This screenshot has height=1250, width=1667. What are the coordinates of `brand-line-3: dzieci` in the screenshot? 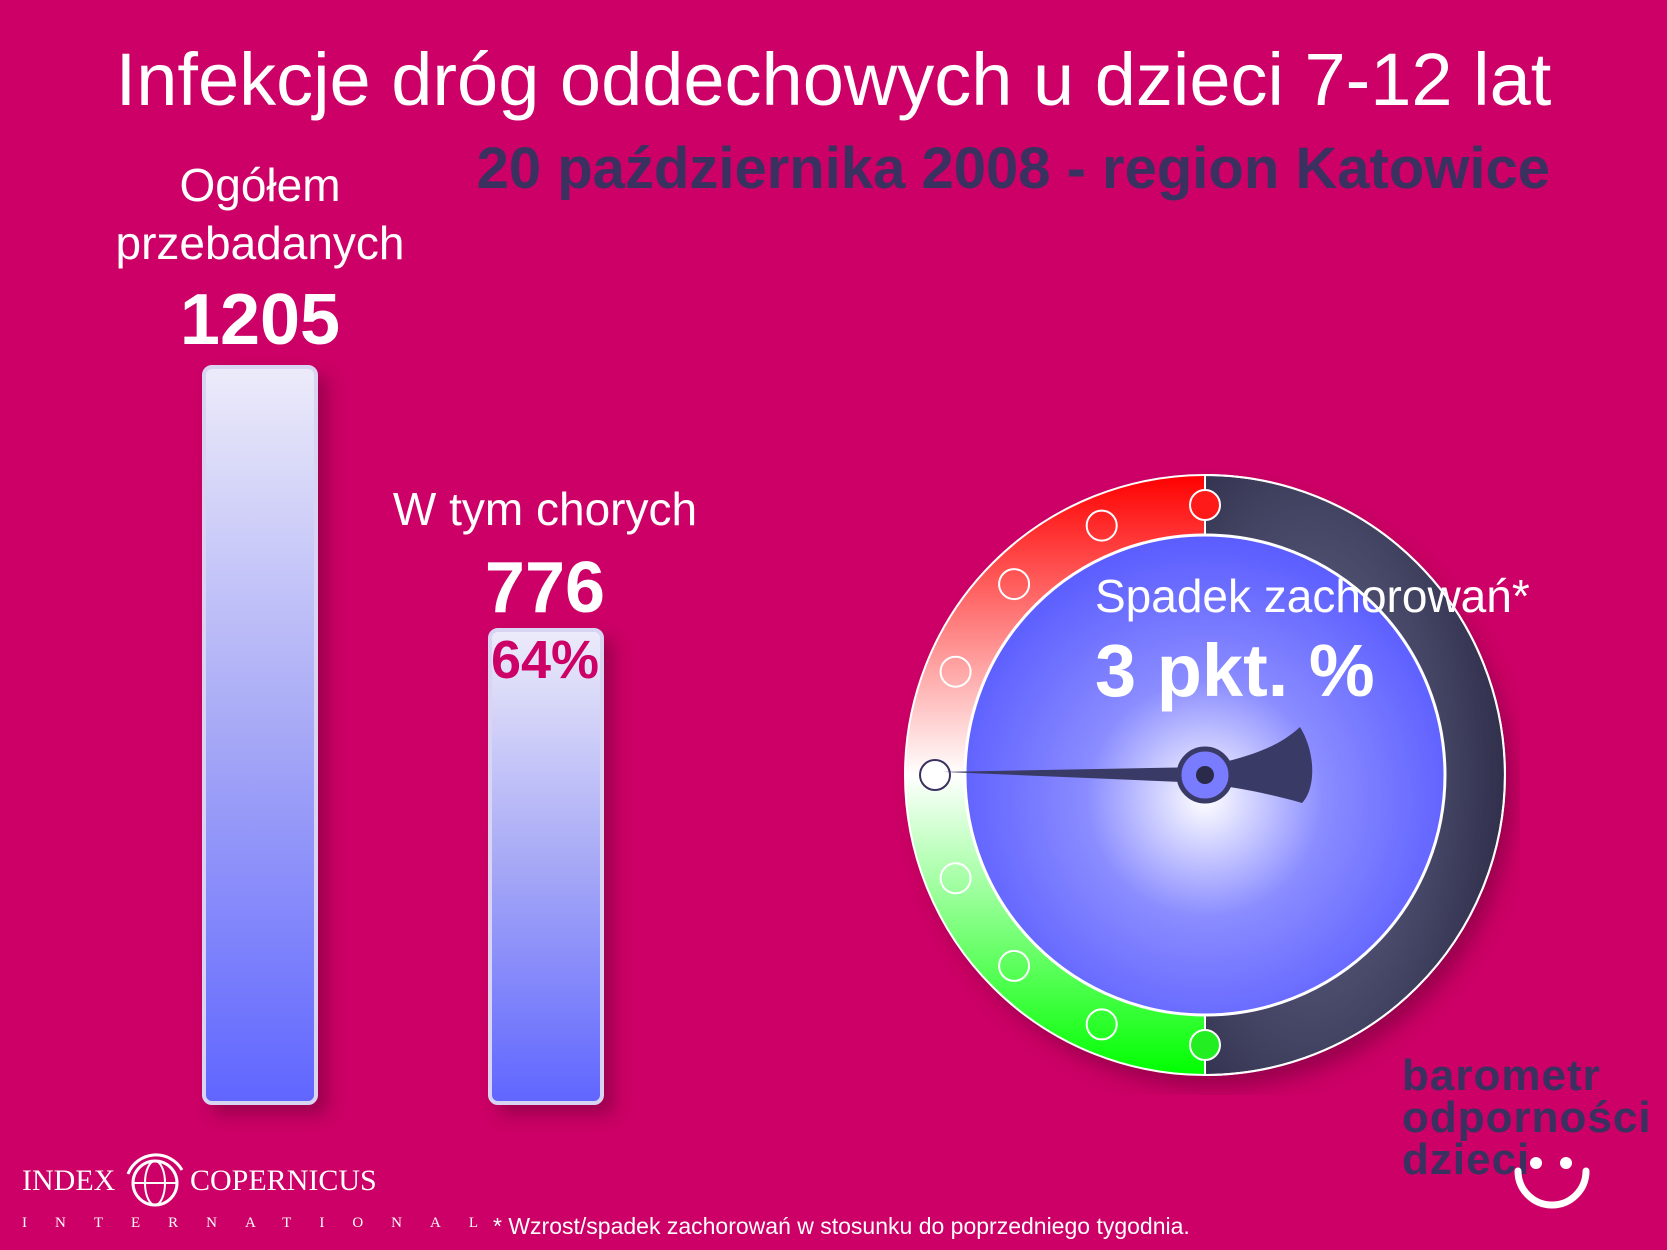 It's located at (1466, 1159).